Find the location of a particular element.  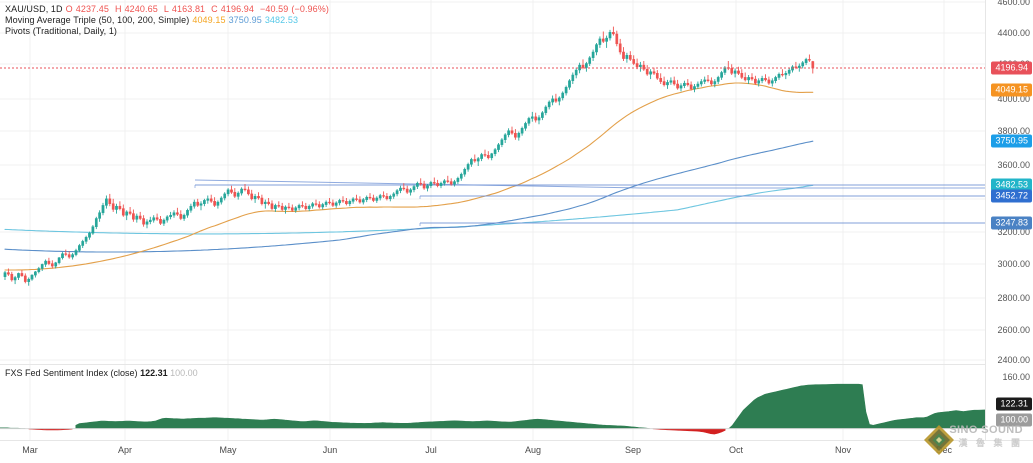

symbol-label: XAU/USD, 1D is located at coordinates (34, 9).